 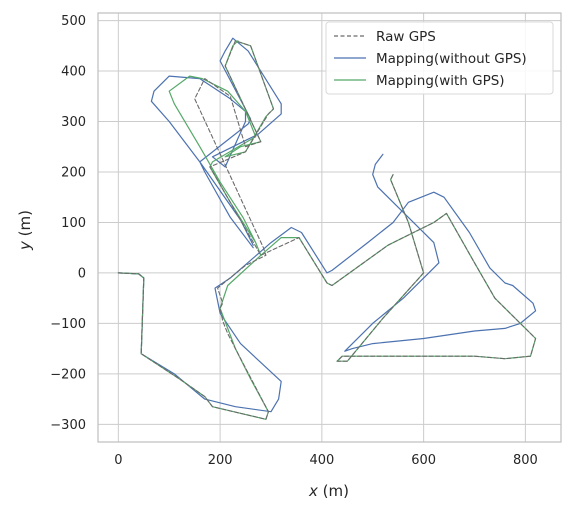 I want to click on legend-label: Mapping(without GPS), so click(x=451, y=59).